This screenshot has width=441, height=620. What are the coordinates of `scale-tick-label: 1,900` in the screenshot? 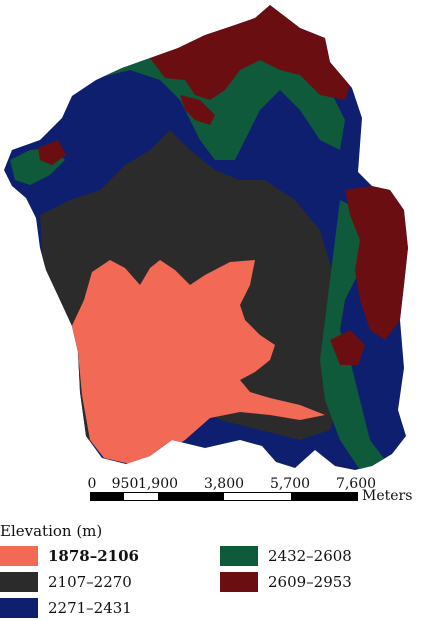 It's located at (158, 484).